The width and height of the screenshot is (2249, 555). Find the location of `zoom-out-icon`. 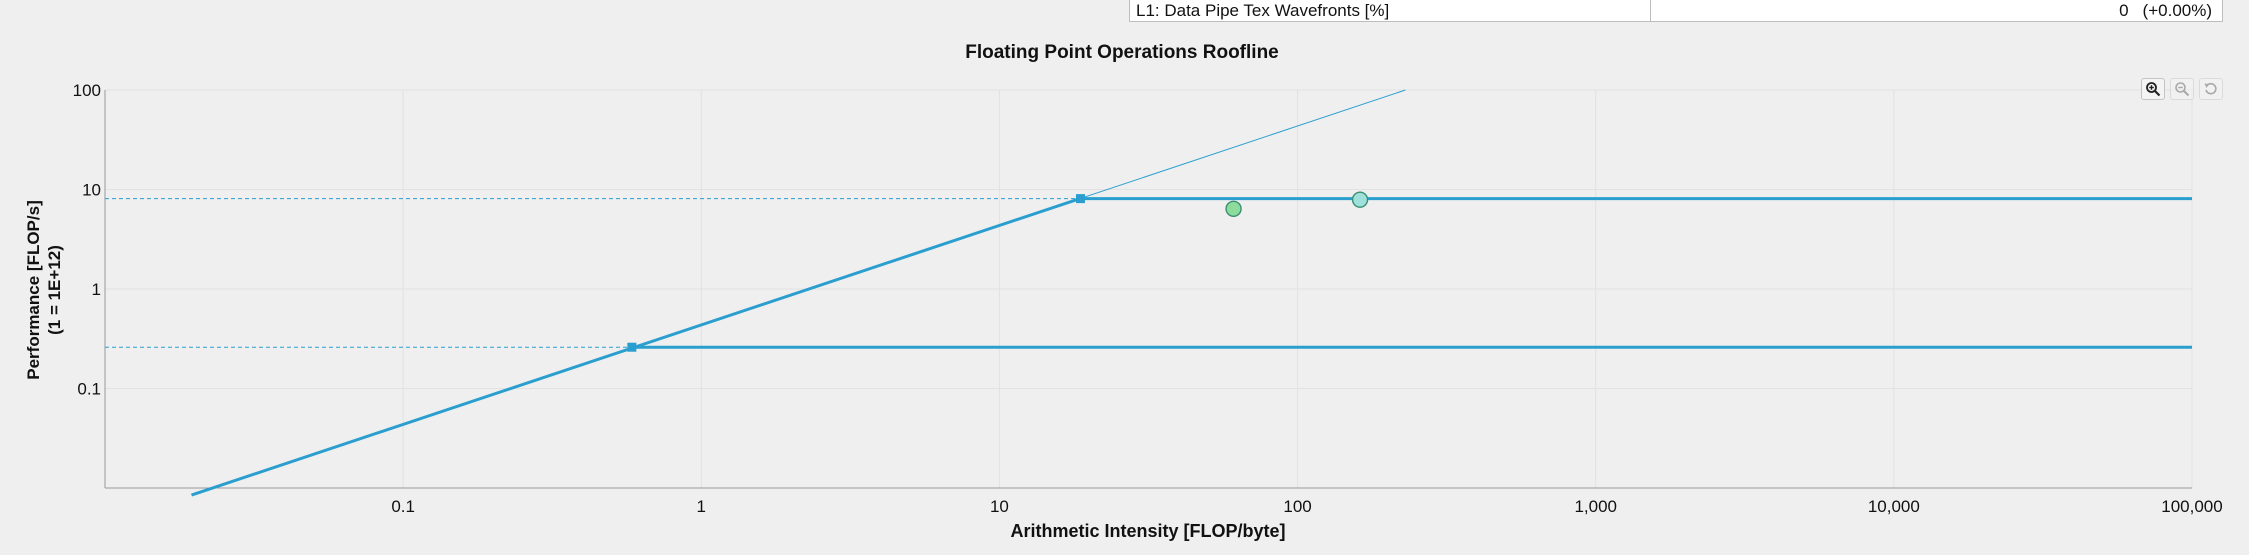

zoom-out-icon is located at coordinates (2182, 89).